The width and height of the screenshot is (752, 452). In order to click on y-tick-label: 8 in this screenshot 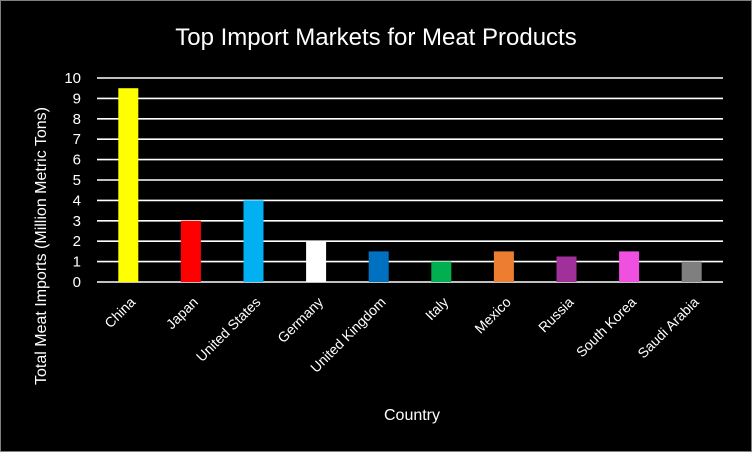, I will do `click(77, 119)`.